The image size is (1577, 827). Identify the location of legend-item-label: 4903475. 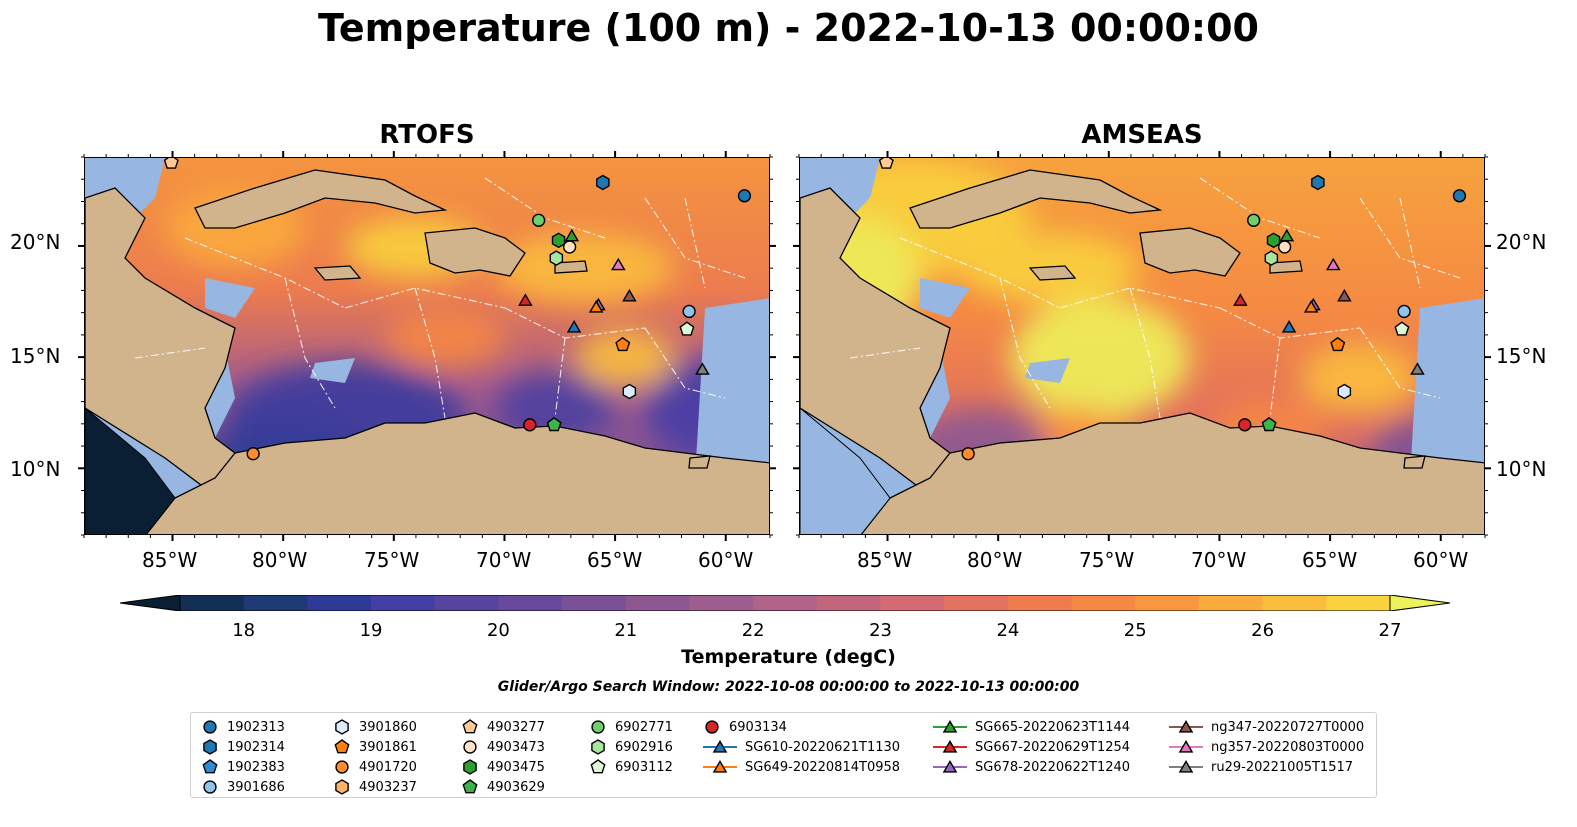
(516, 767).